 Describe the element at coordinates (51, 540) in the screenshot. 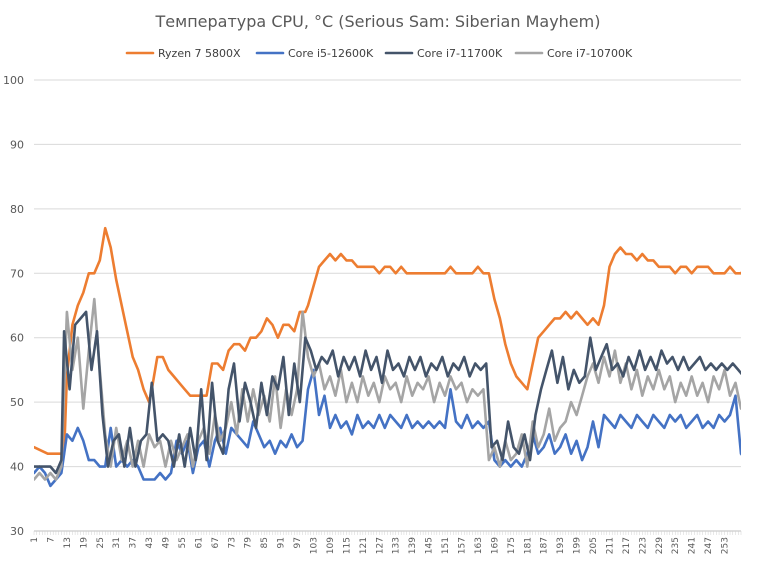

I see `x-tick-label: 7` at that location.